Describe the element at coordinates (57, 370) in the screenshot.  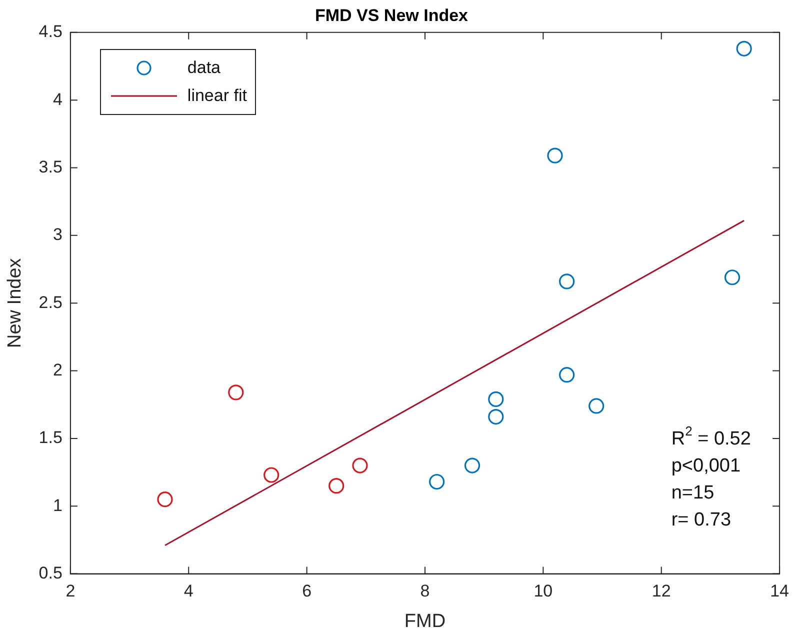
I see `y-tick-label: 2` at that location.